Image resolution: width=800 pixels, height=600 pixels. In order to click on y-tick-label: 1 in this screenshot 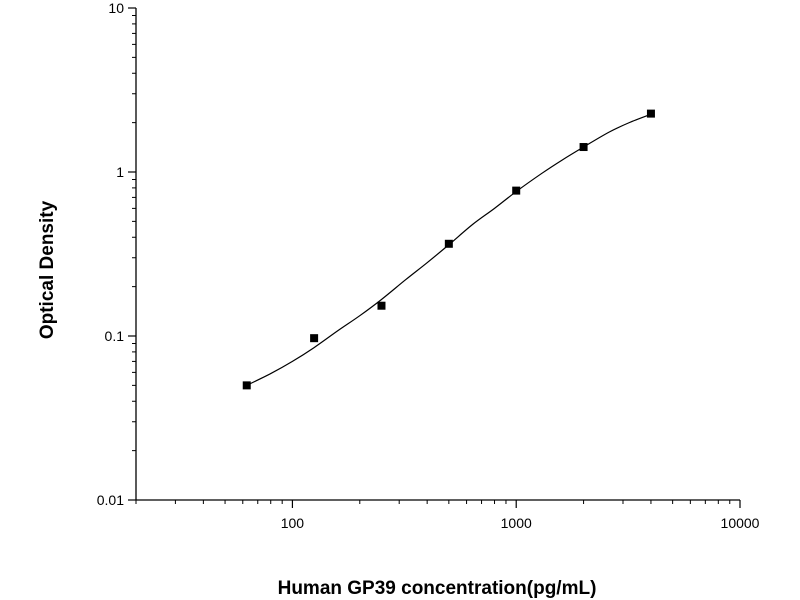, I will do `click(120, 172)`.